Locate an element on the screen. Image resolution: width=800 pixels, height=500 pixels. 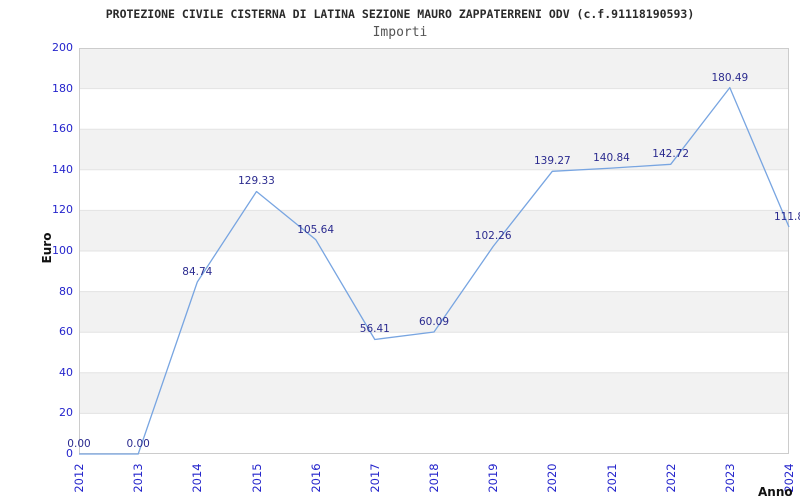
x-axis-title: Anno is located at coordinates (775, 492).